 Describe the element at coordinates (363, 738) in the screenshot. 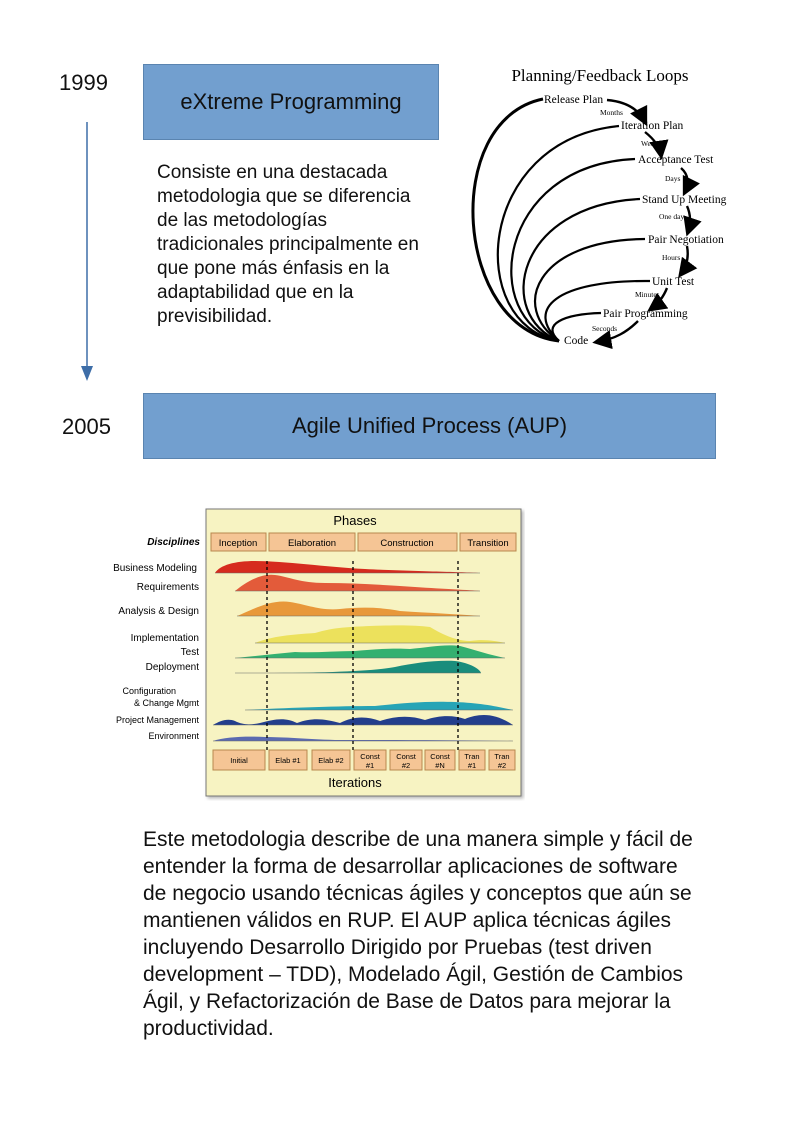

I see `hump-environment` at that location.